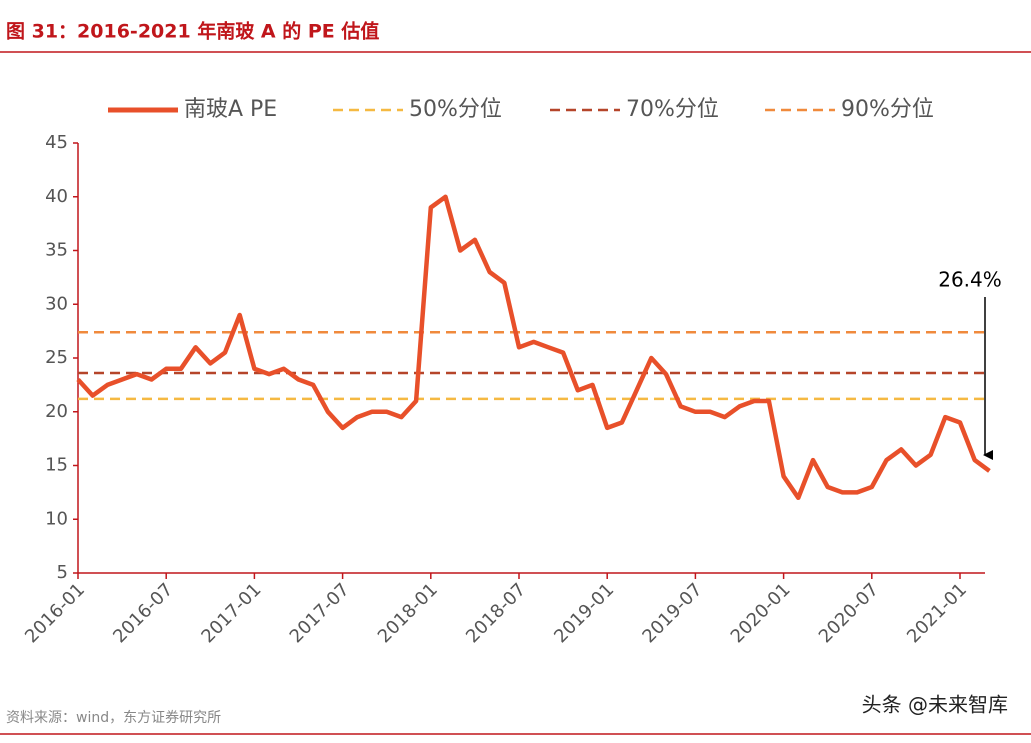 The height and width of the screenshot is (743, 1031). I want to click on y-tick-label: 10, so click(56, 518).